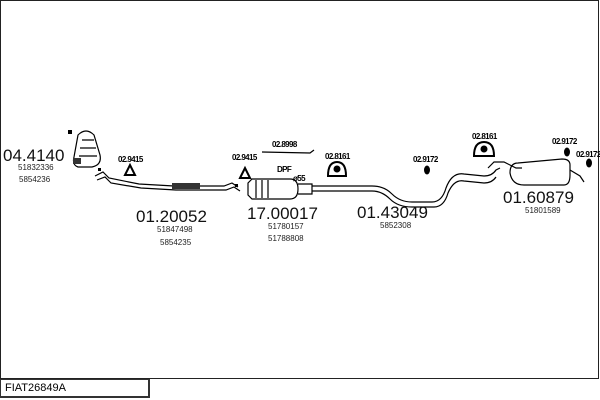 The width and height of the screenshot is (600, 400). What do you see at coordinates (392, 212) in the screenshot?
I see `part-number: 01.43049` at bounding box center [392, 212].